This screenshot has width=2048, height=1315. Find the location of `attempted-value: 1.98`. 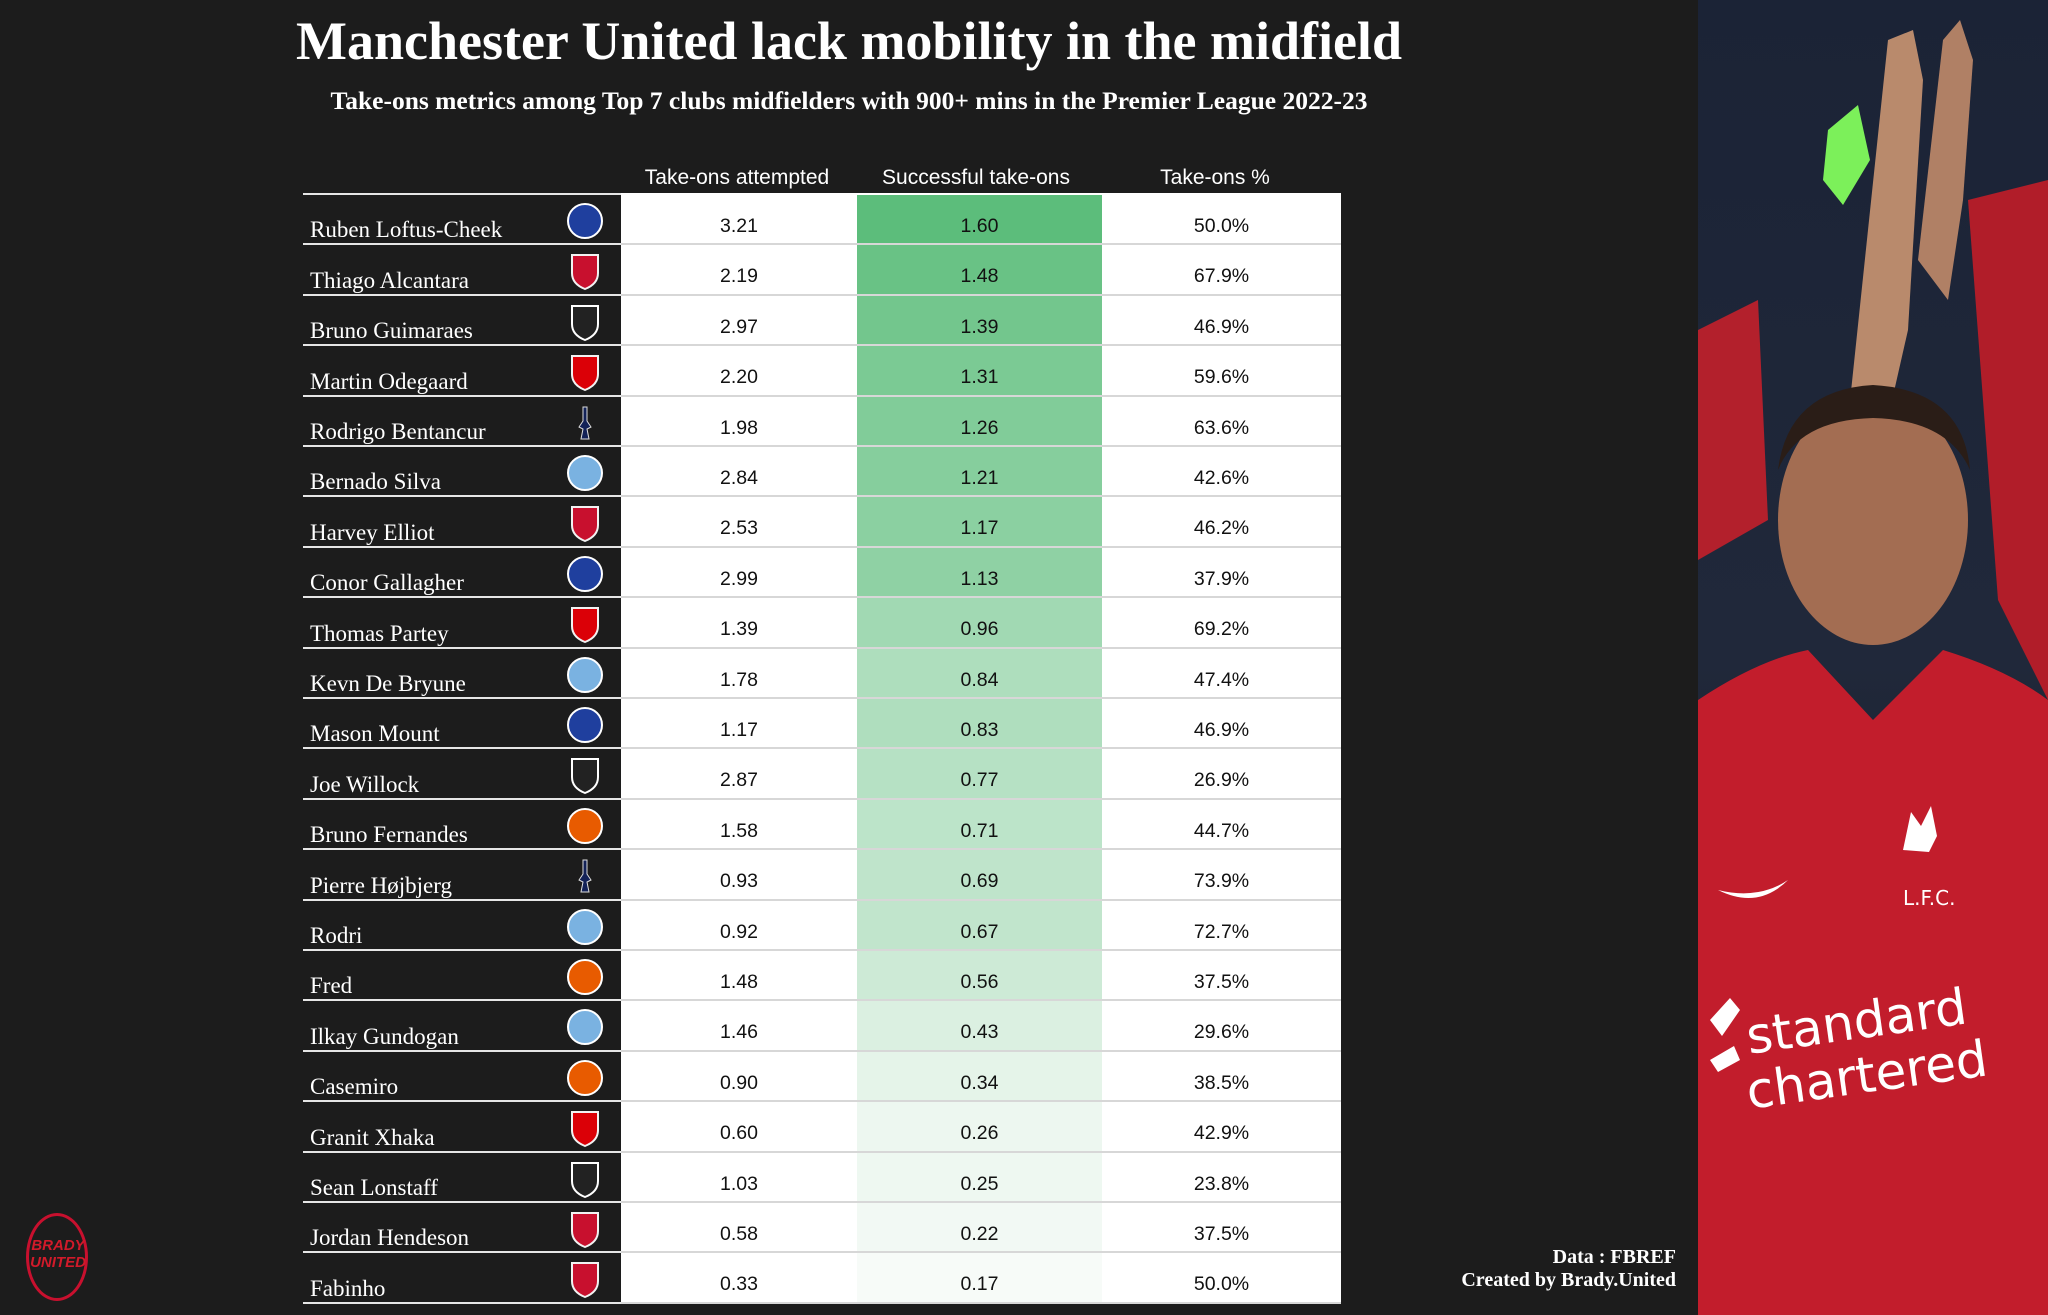

attempted-value: 1.98 is located at coordinates (739, 421).